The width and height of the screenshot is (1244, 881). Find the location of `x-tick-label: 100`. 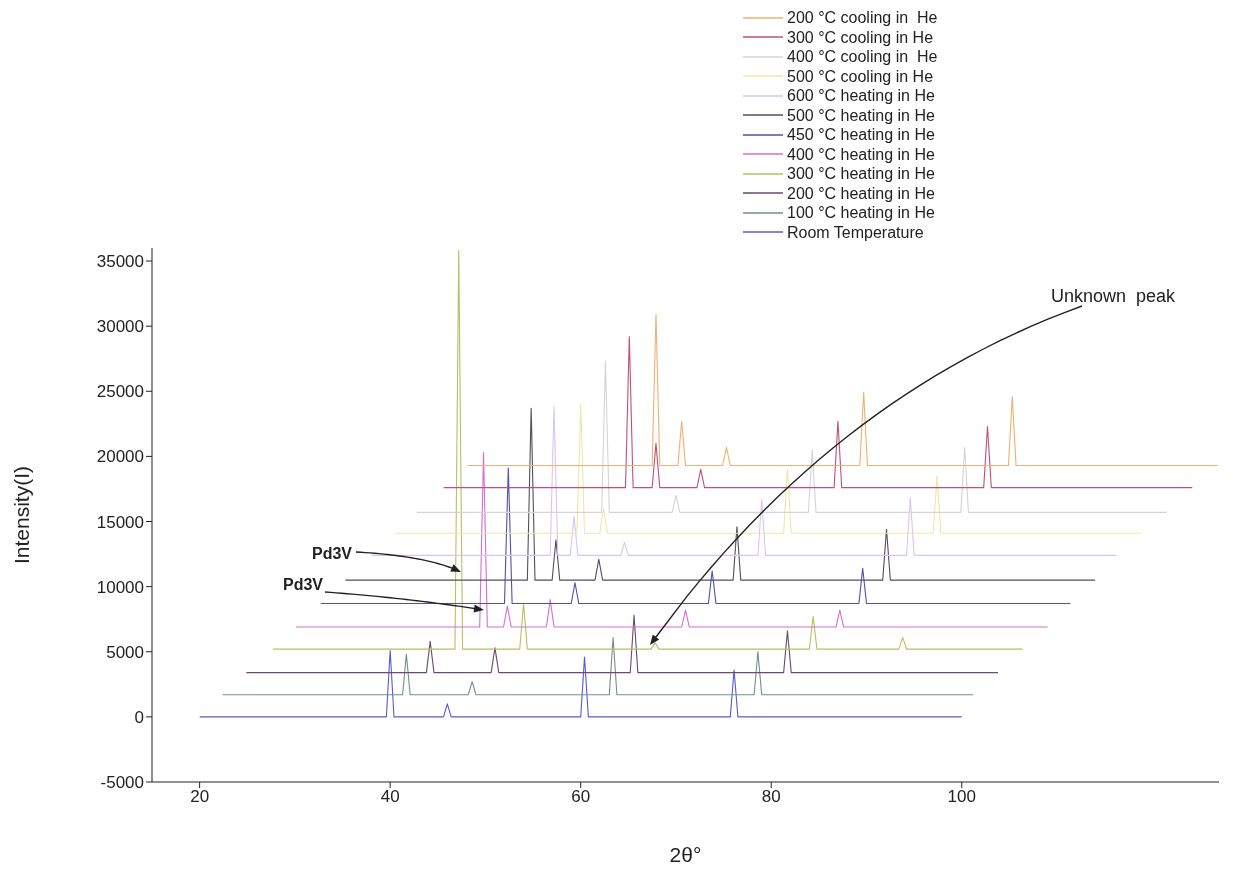

x-tick-label: 100 is located at coordinates (961, 797).